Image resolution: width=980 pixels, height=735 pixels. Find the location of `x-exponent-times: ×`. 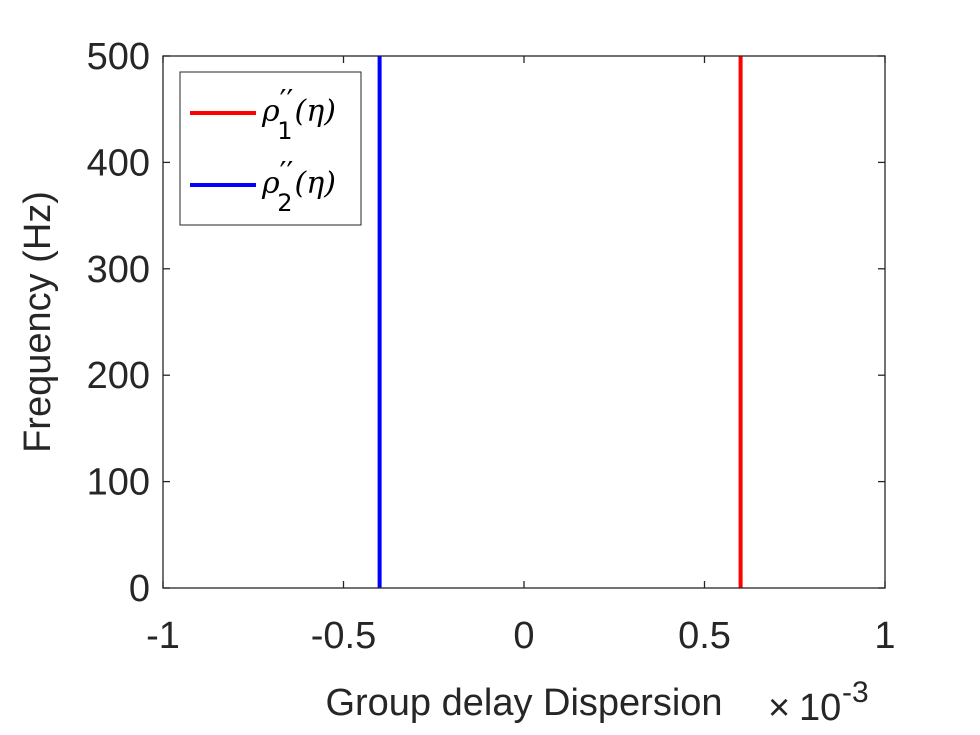

x-exponent-times: × is located at coordinates (779, 708).